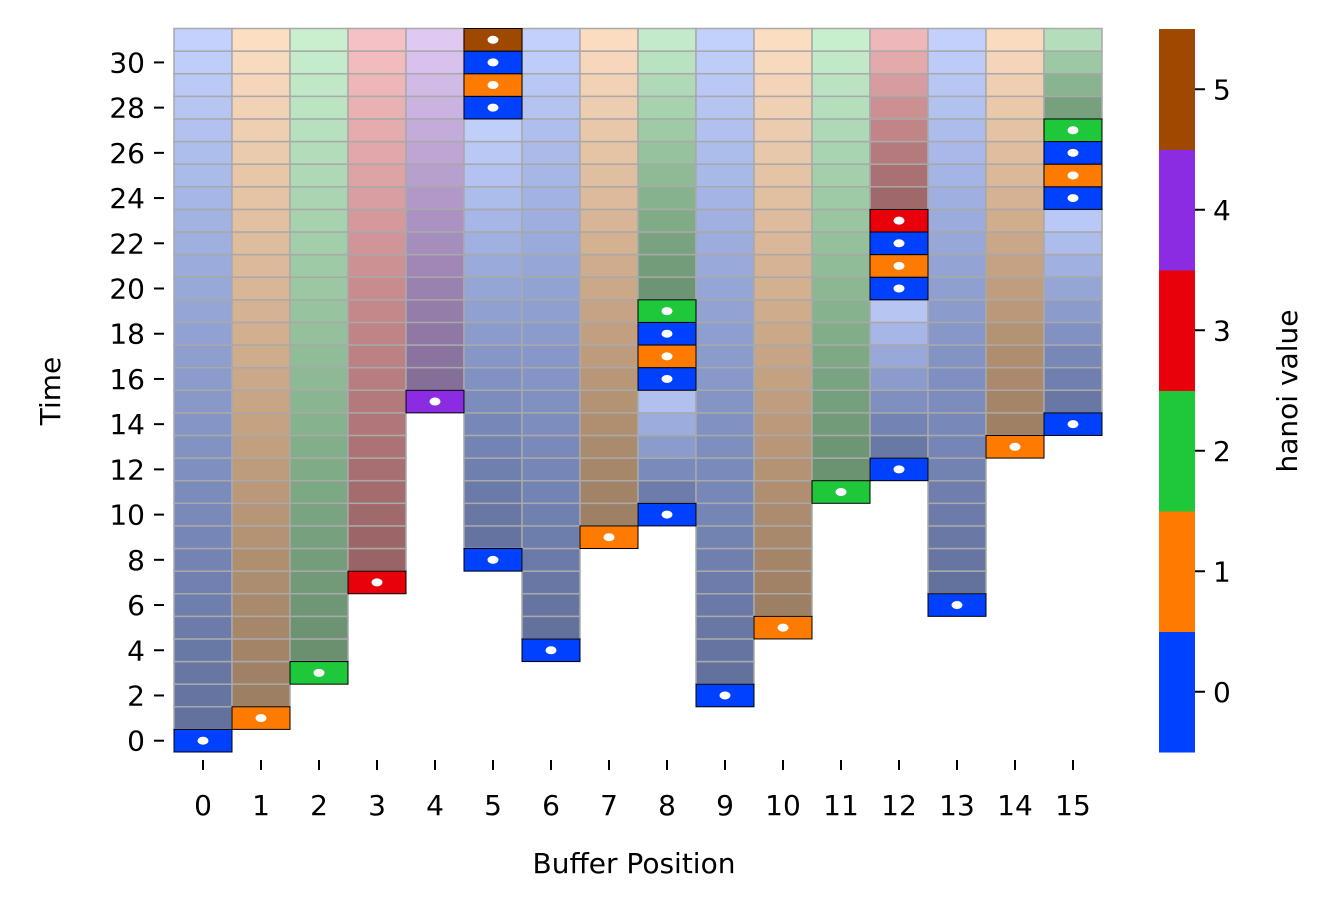 This screenshot has height=913, width=1339. What do you see at coordinates (136, 605) in the screenshot?
I see `y-tick-label: 6` at bounding box center [136, 605].